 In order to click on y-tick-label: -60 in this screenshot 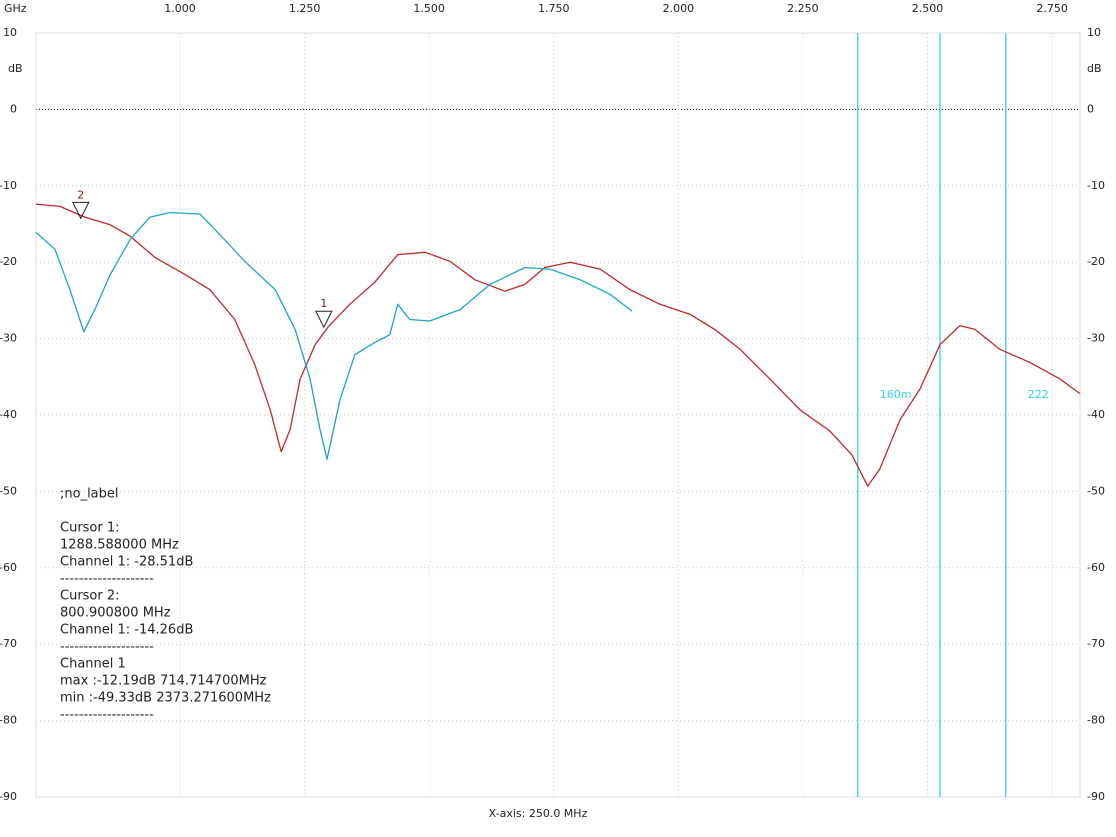, I will do `click(8, 567)`.